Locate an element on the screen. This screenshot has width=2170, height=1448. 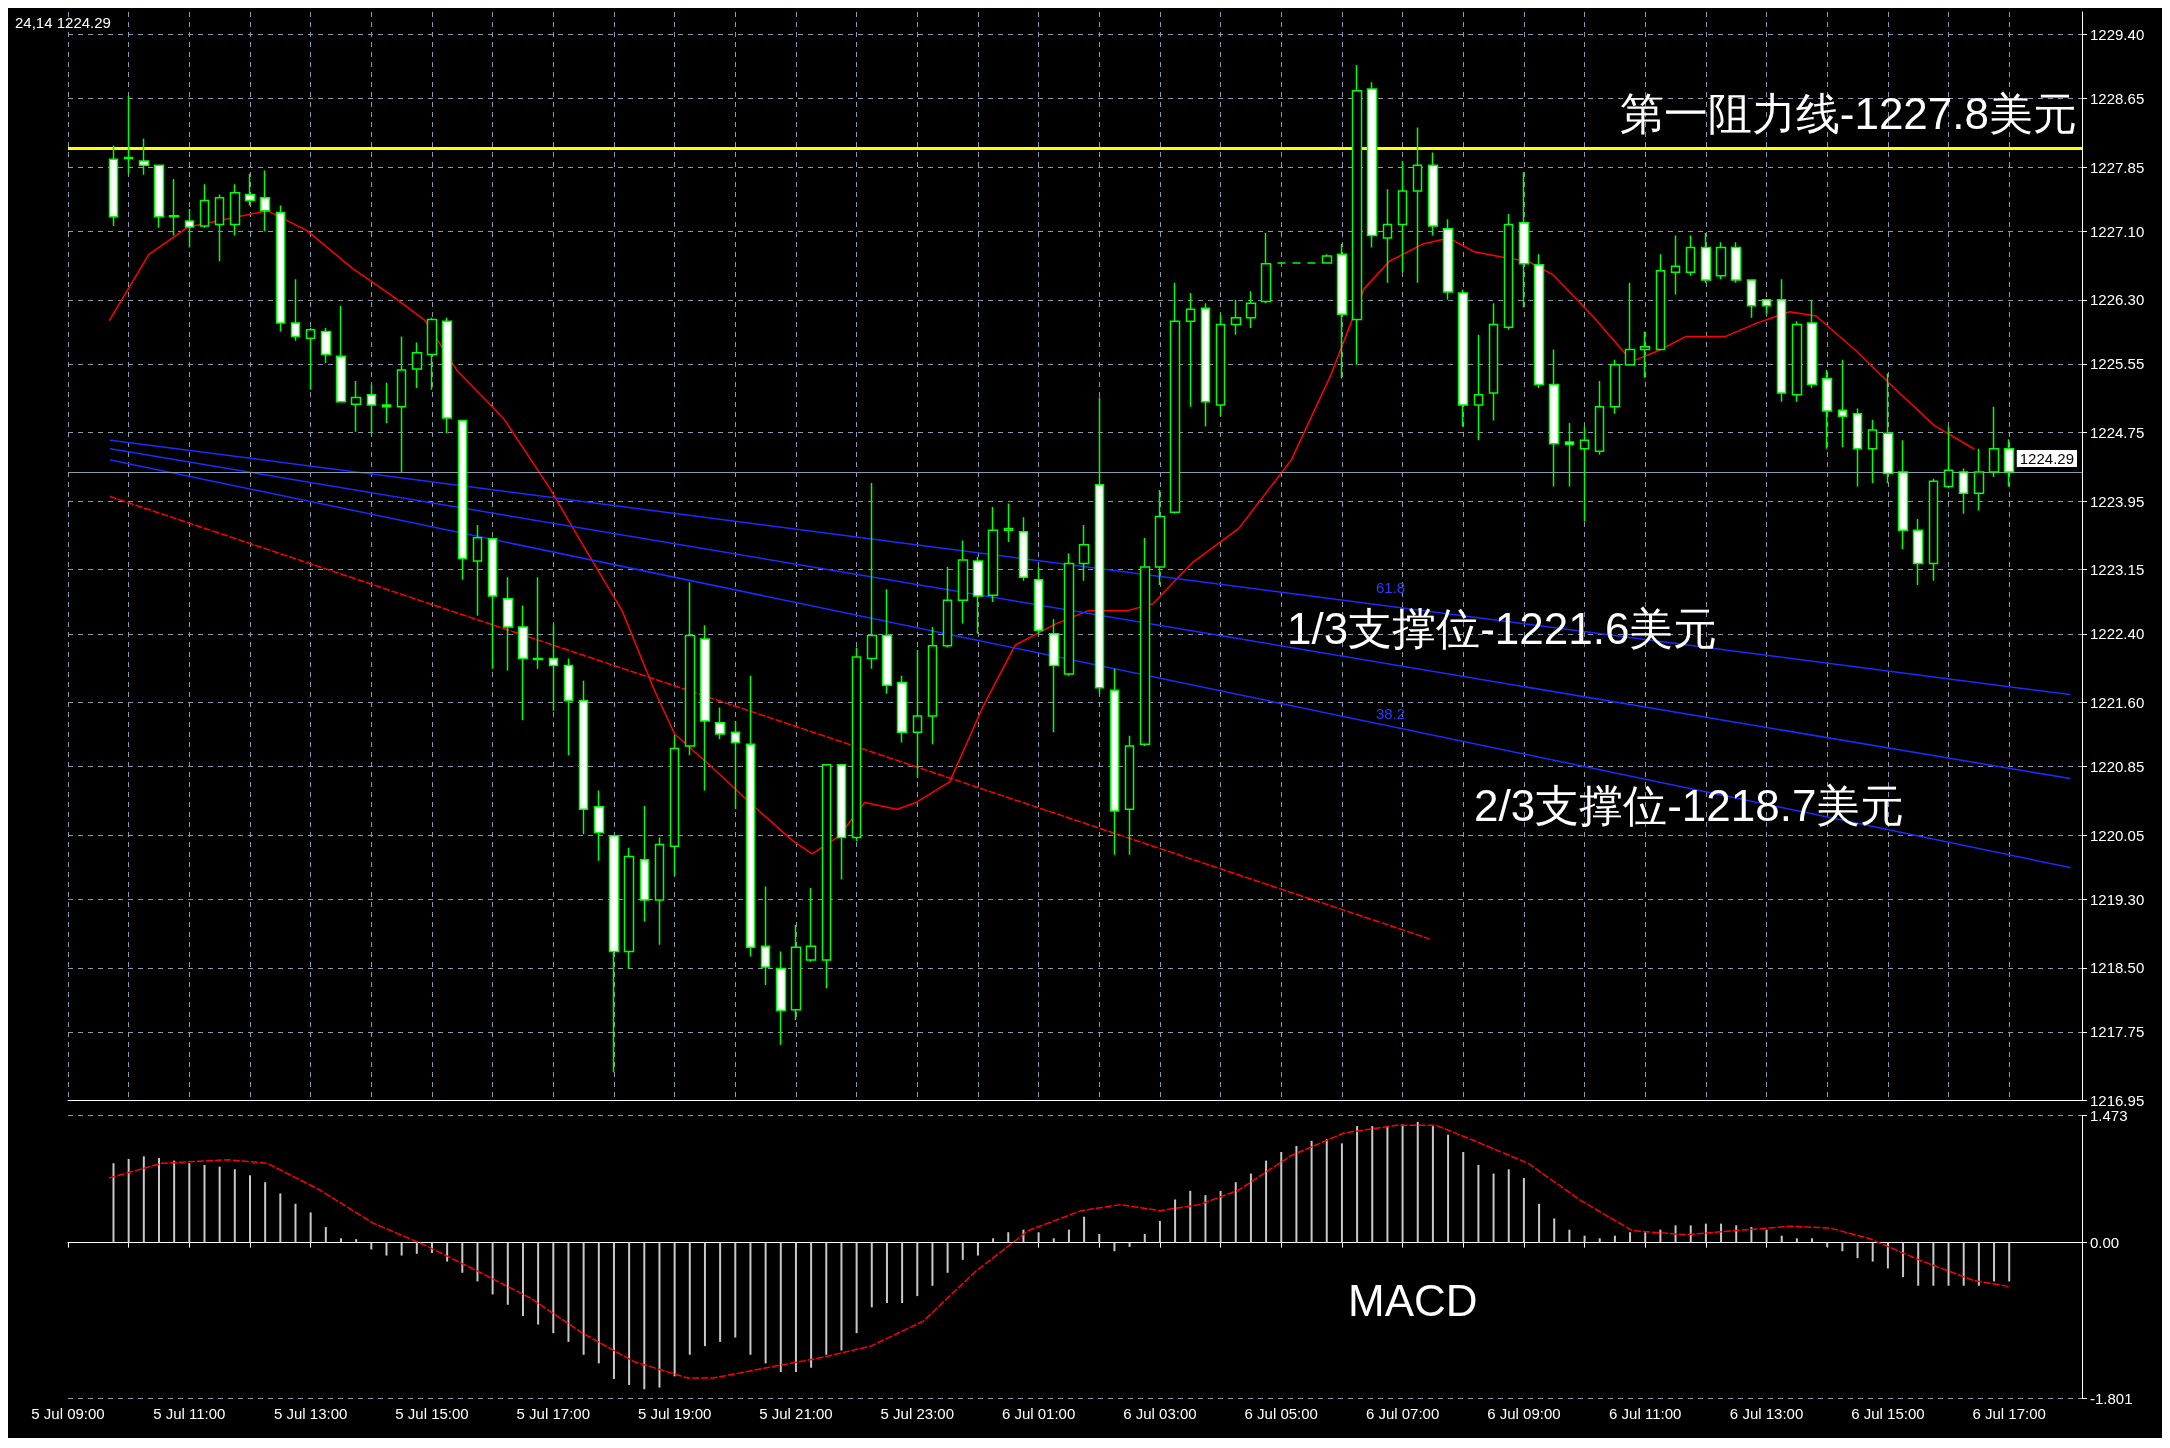
ref-line-label: 1224.29 is located at coordinates (2046, 458).